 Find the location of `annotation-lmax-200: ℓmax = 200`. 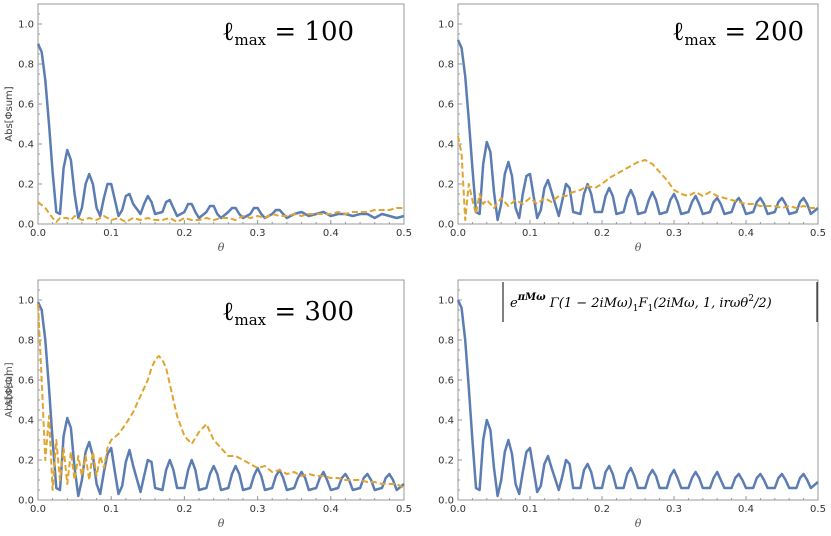

annotation-lmax-200: ℓmax = 200 is located at coordinates (738, 33).